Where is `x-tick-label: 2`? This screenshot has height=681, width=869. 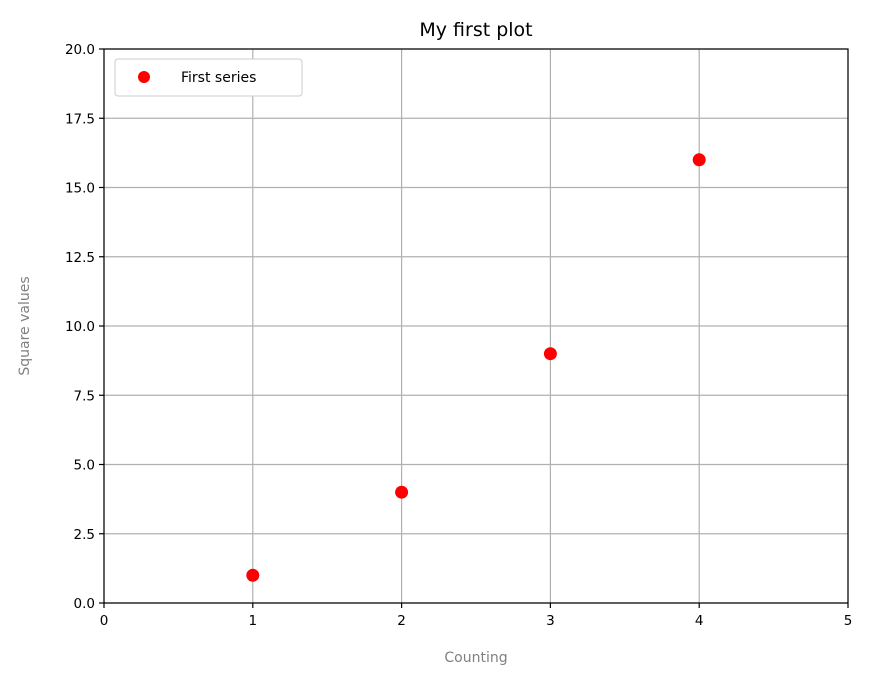
x-tick-label: 2 is located at coordinates (401, 621).